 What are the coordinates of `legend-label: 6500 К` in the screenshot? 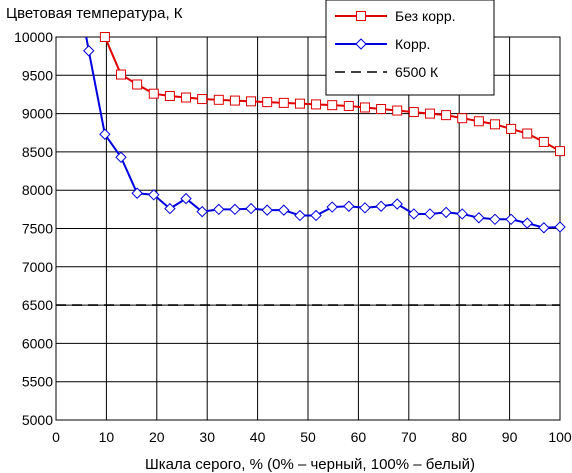 It's located at (417, 72).